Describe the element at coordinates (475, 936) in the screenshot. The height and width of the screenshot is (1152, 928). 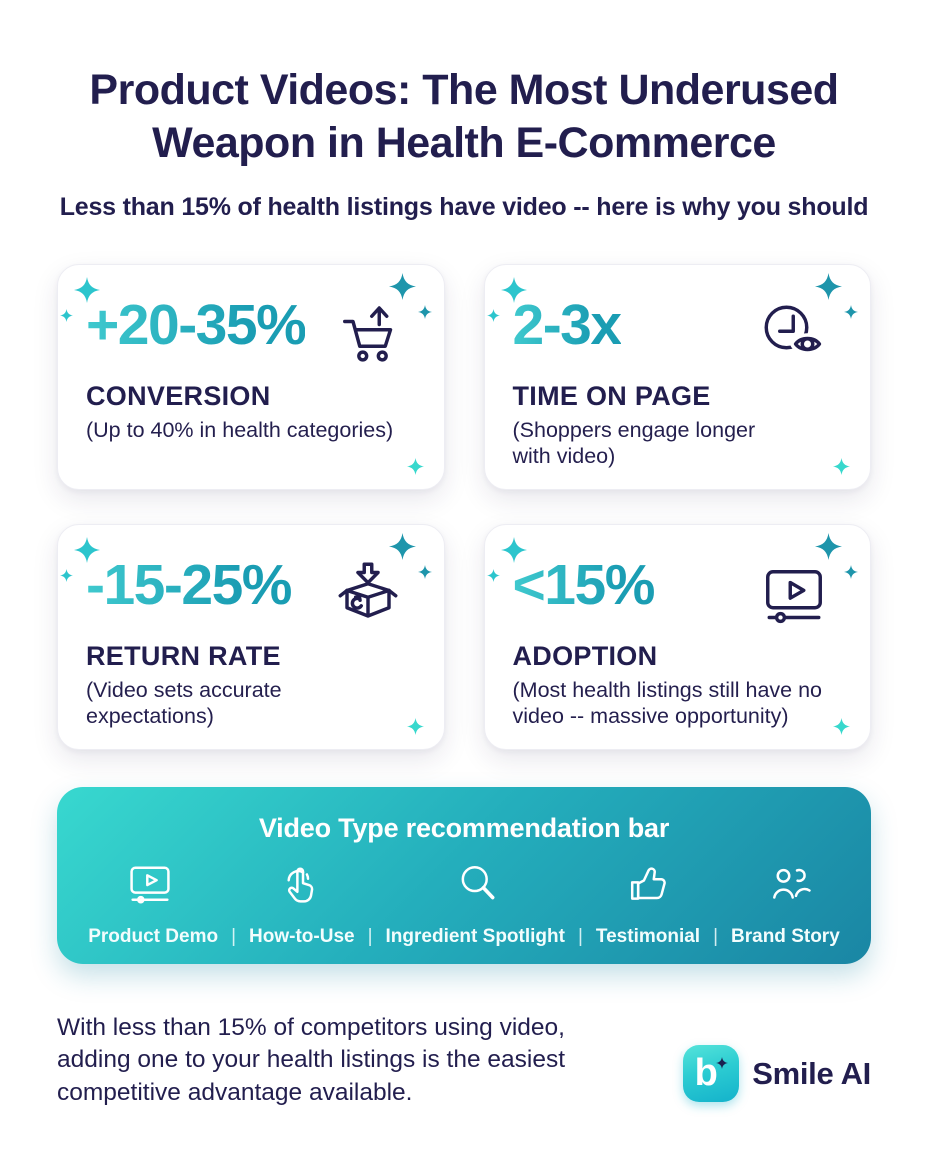
I see `video-type-label: Ingredient Spotlight` at that location.